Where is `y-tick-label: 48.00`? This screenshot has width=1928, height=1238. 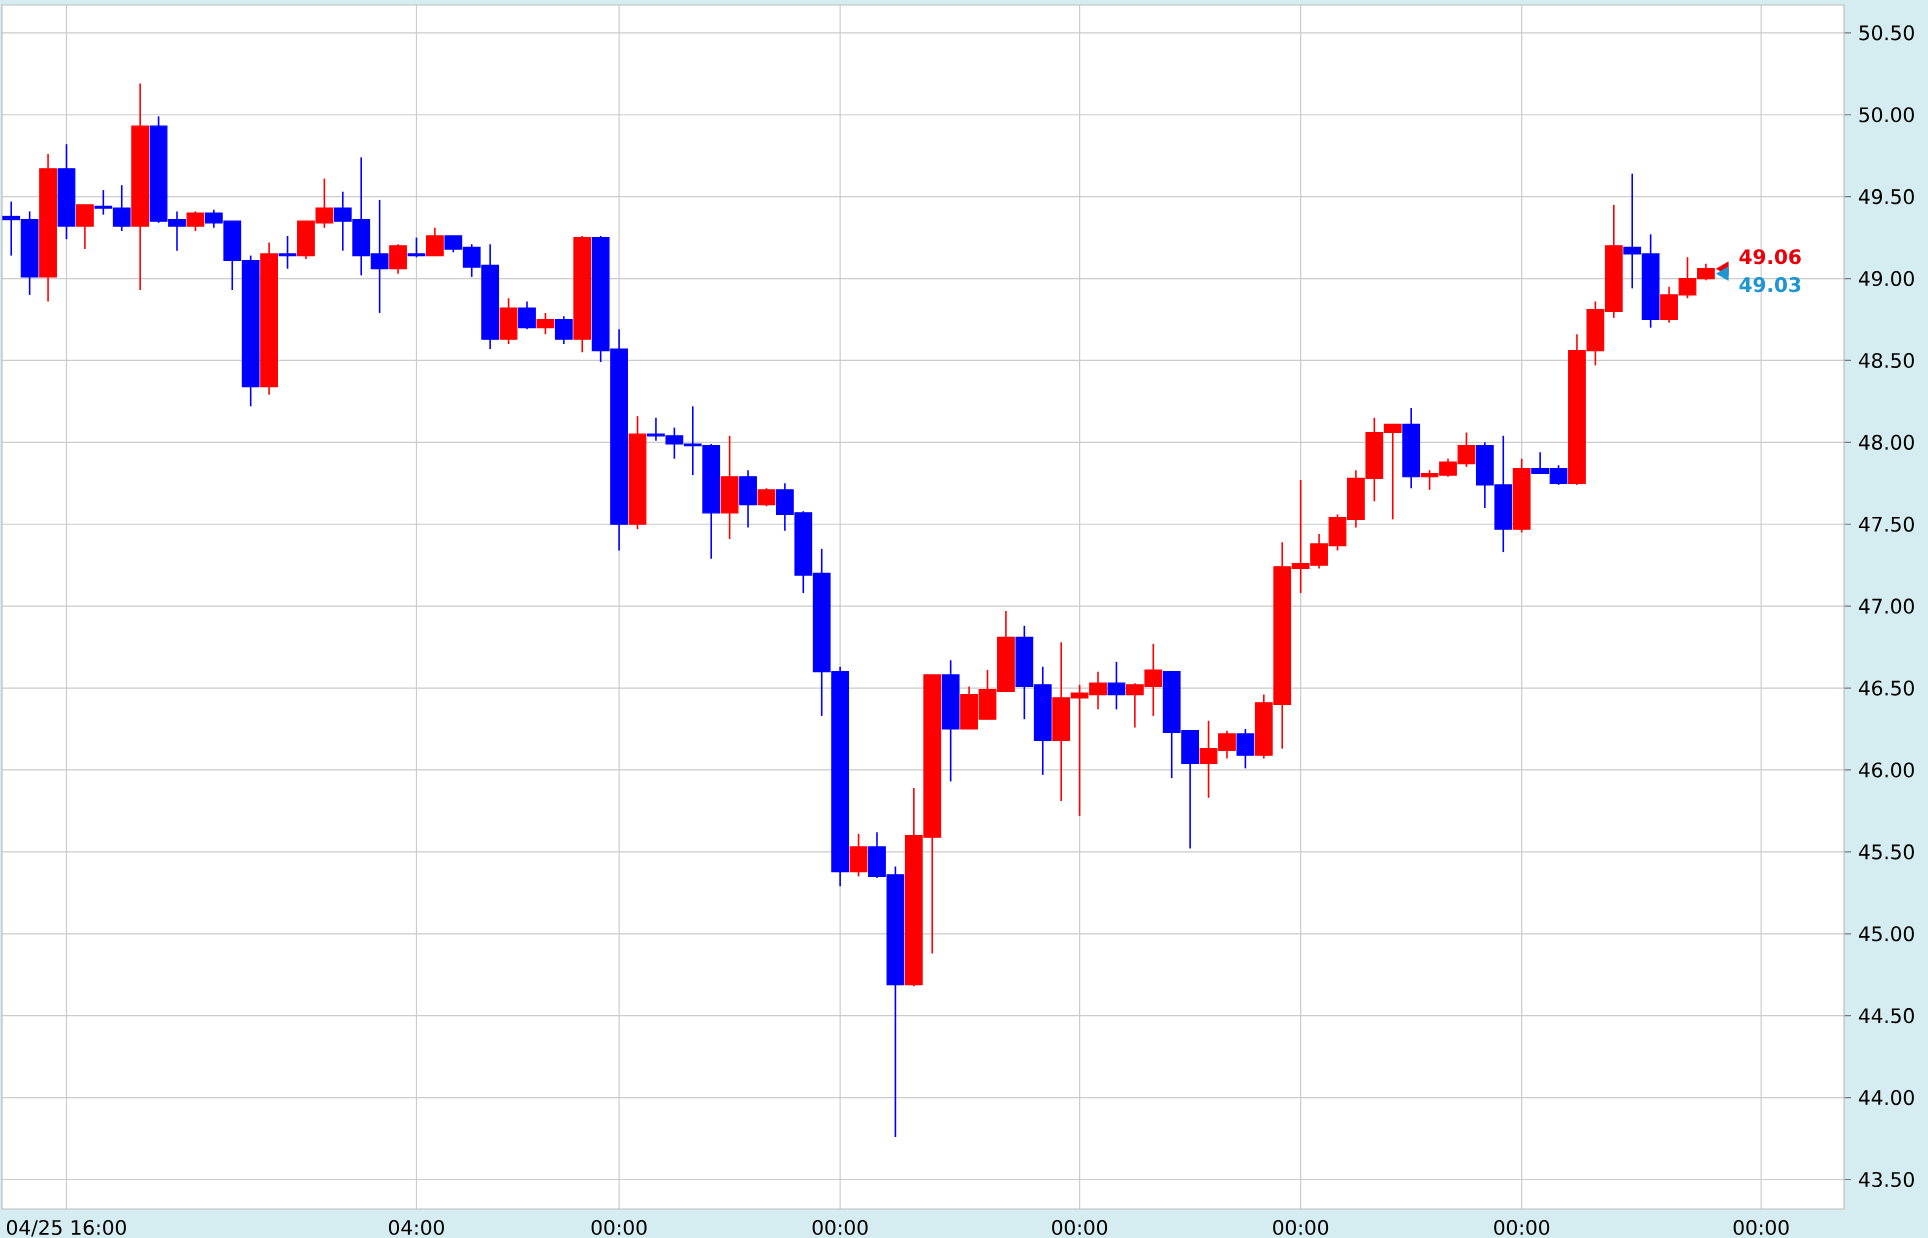
y-tick-label: 48.00 is located at coordinates (1886, 442).